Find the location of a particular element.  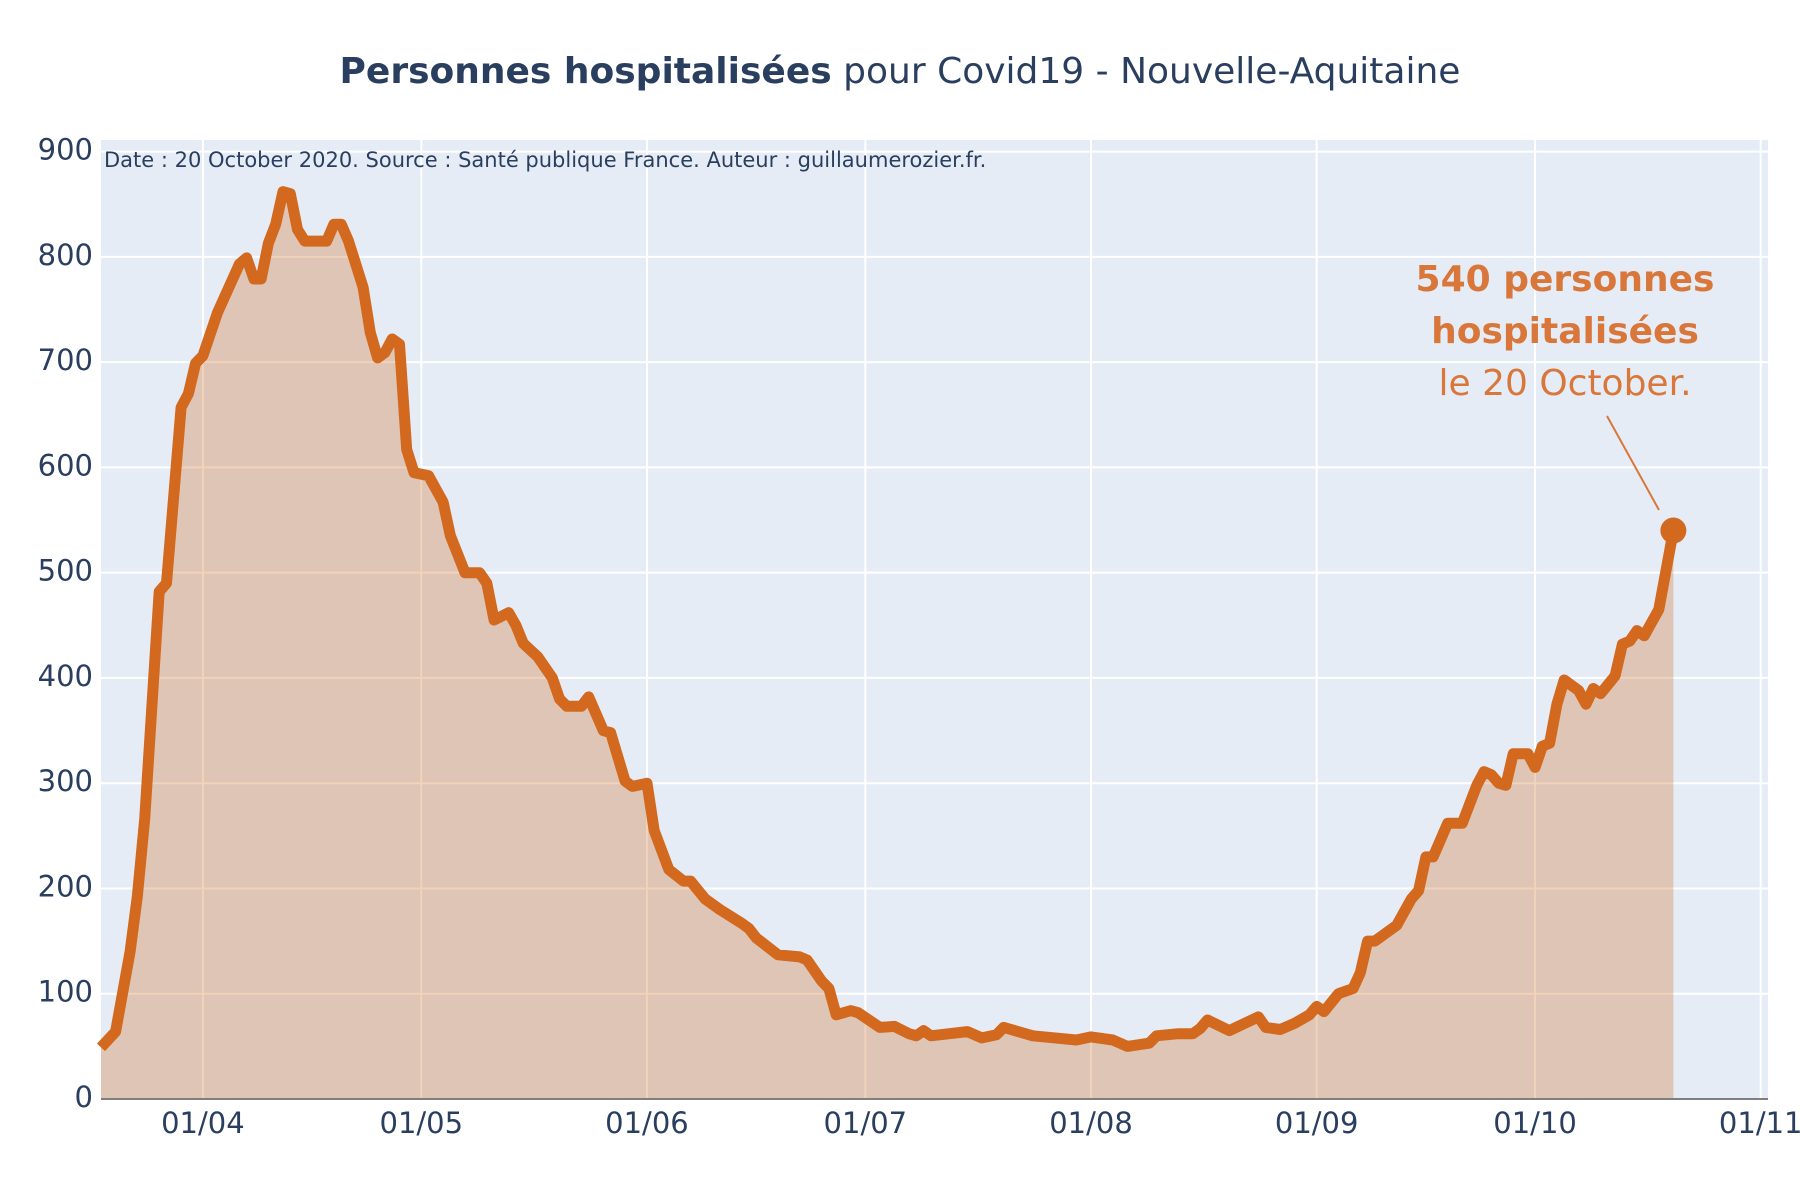

x-tick-label: 01/05 is located at coordinates (422, 1123).